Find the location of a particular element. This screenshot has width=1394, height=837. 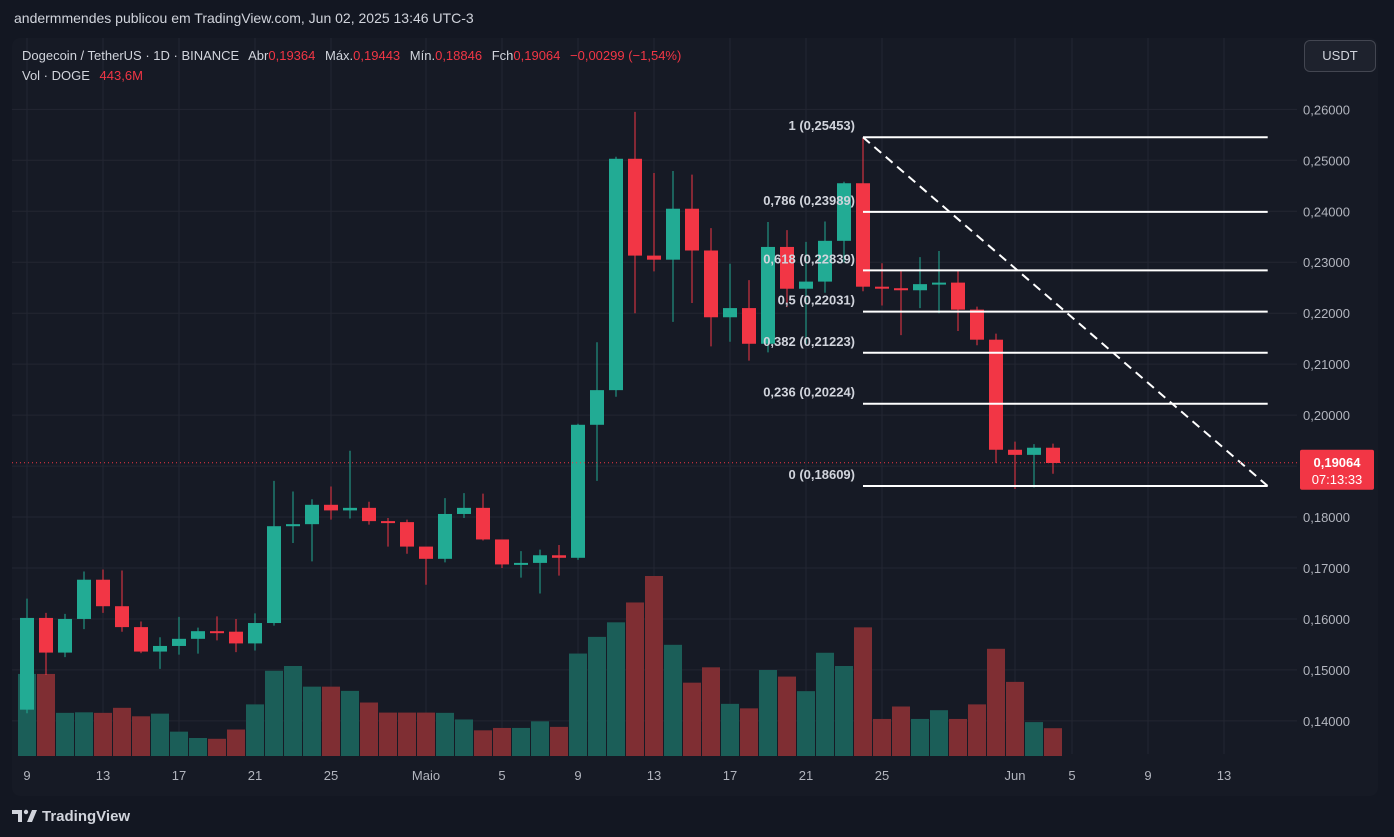

currency-unit-button: USDT is located at coordinates (1340, 56).